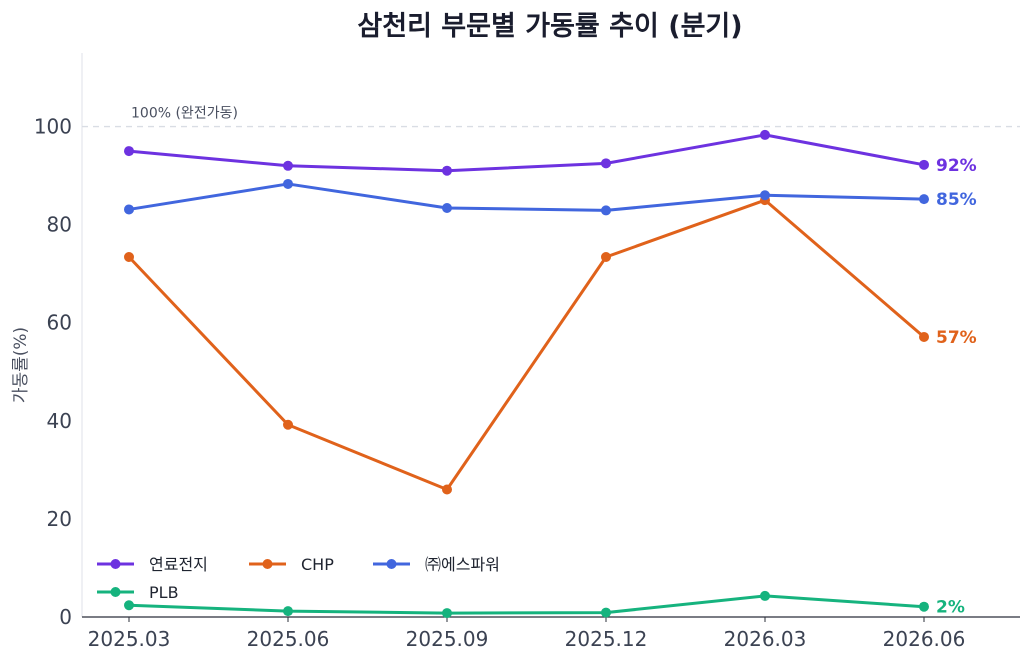  Describe the element at coordinates (59, 519) in the screenshot. I see `y-tick-label: 20` at that location.